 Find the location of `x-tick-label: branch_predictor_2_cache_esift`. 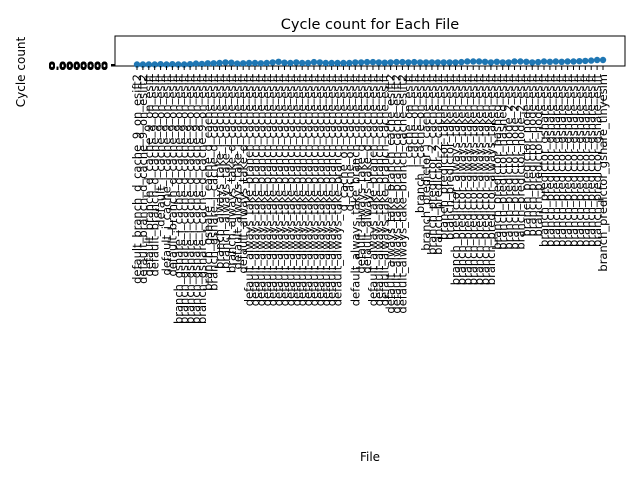

x-tick-label: branch_predictor_2_cache_esift is located at coordinates (432, 164).